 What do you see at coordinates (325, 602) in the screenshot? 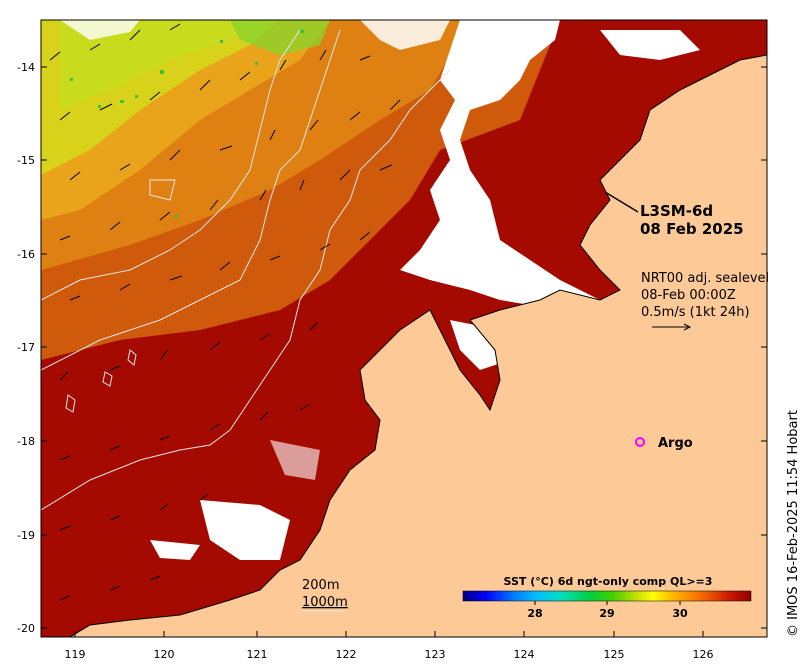
I see `contour-legend-1000m: 1000m` at bounding box center [325, 602].